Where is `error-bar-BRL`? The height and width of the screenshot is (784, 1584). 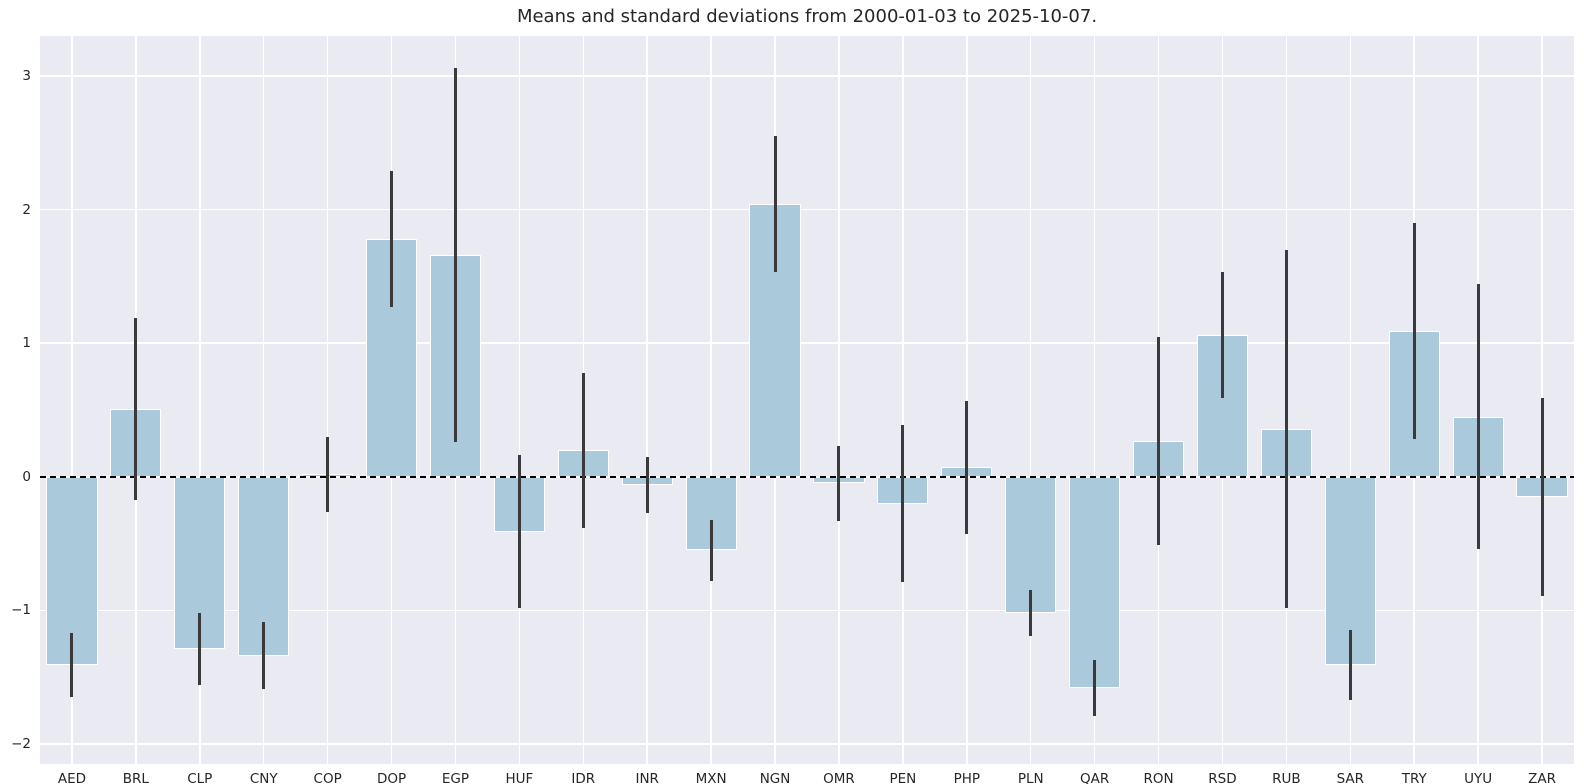 error-bar-BRL is located at coordinates (136, 408).